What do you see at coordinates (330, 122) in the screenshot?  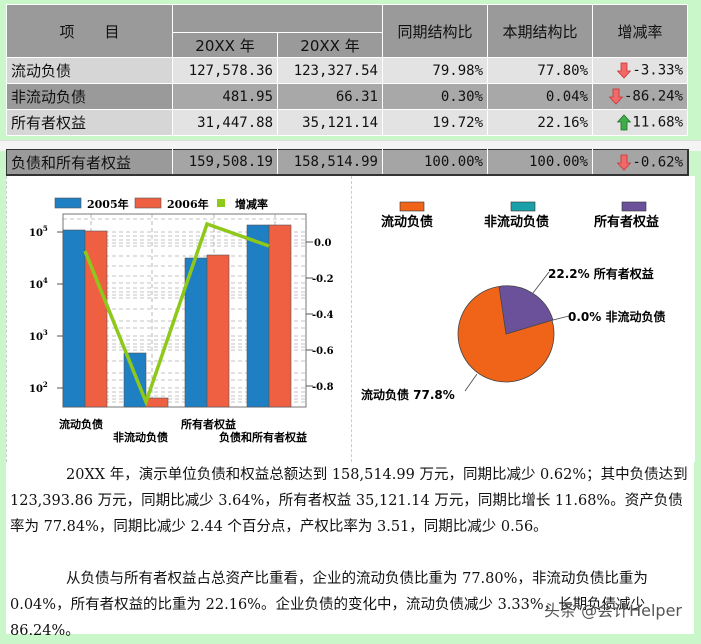 I see `row-value-2: 35,121.14` at bounding box center [330, 122].